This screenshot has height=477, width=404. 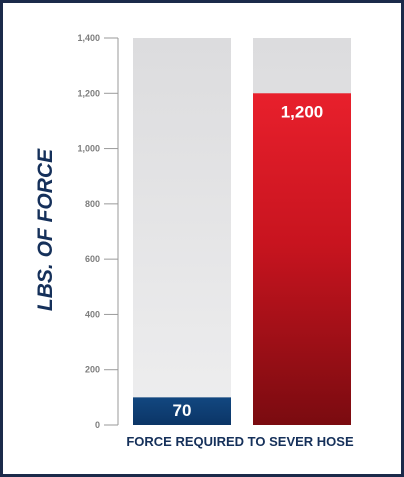 What do you see at coordinates (92, 314) in the screenshot?
I see `y-tick-label: 400` at bounding box center [92, 314].